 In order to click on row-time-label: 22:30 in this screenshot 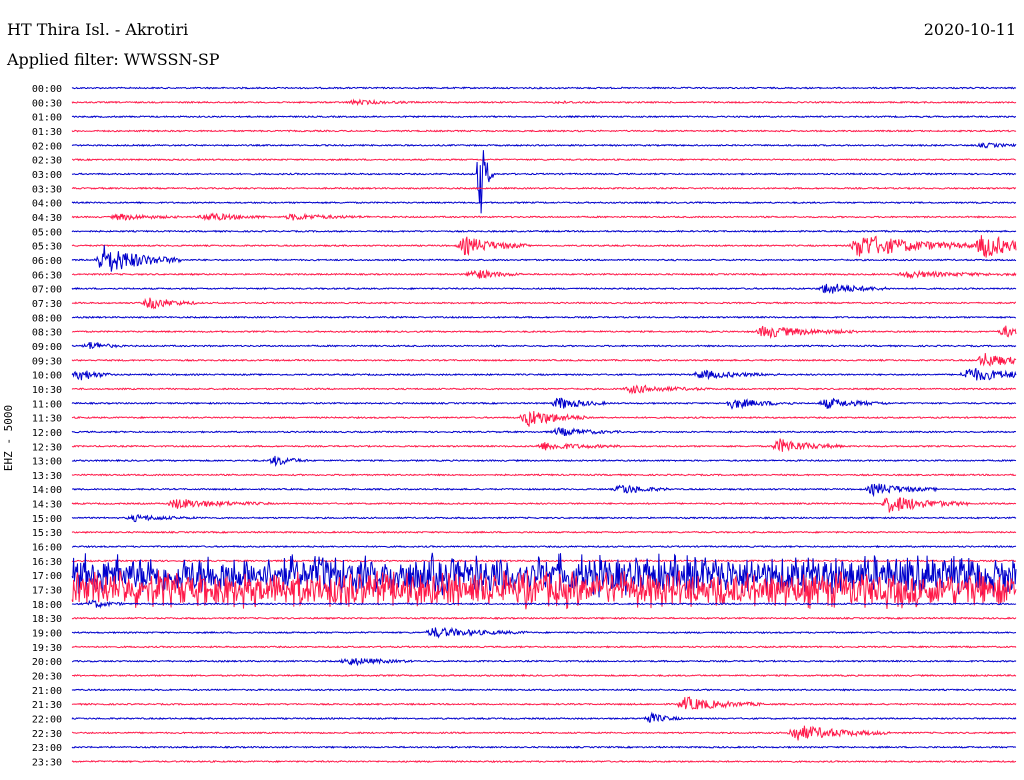, I will do `click(47, 734)`.